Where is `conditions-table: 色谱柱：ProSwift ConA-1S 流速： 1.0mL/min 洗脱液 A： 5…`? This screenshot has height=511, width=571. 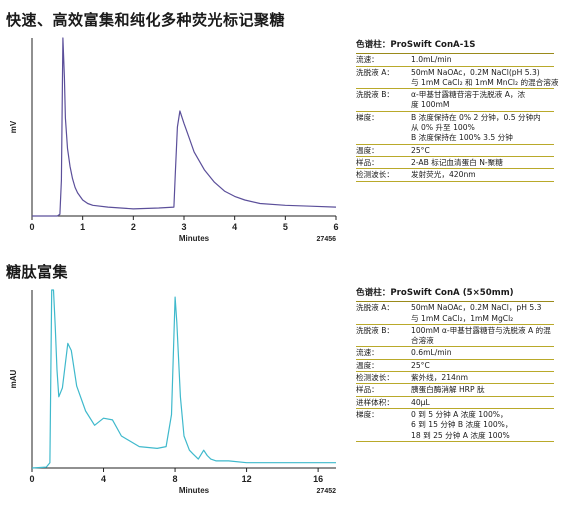 conditions-table: 色谱柱：ProSwift ConA-1S 流速： 1.0mL/min 洗脱液 A： 5… is located at coordinates (457, 111).